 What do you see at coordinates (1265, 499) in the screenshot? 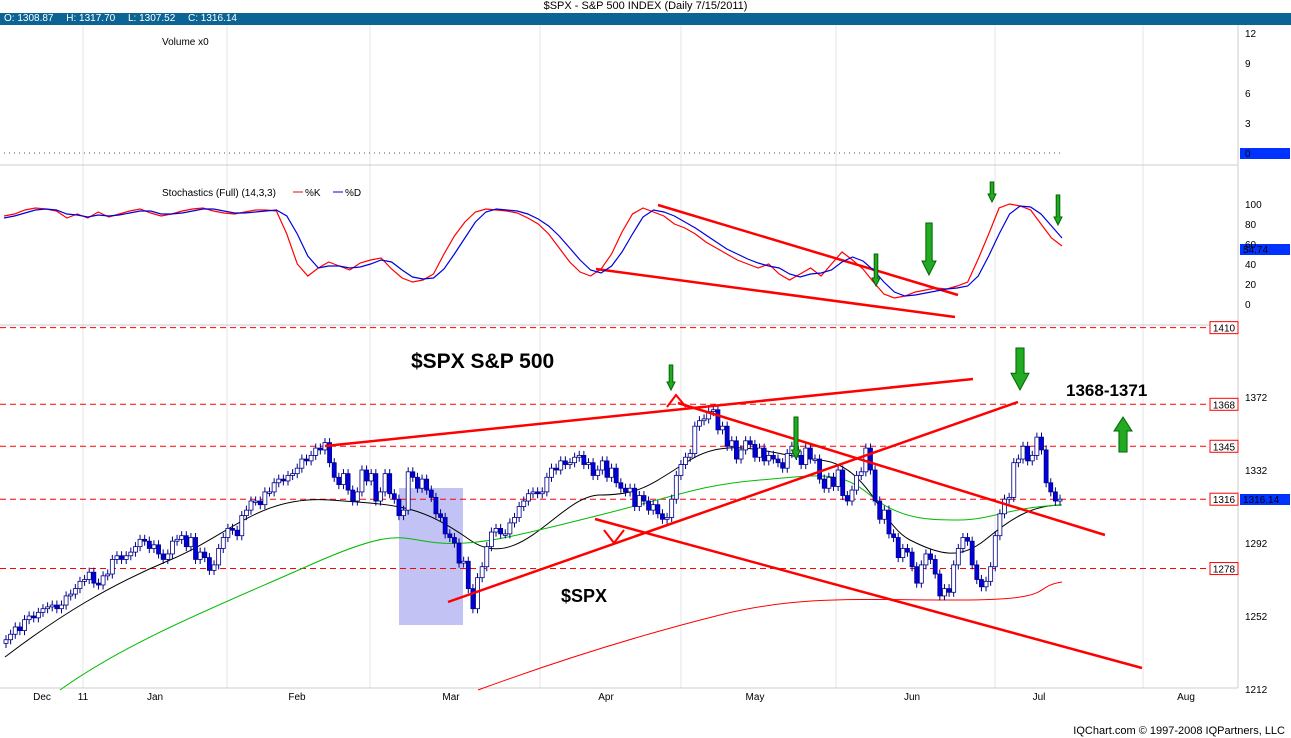
I see `price-last-value-box` at bounding box center [1265, 499].